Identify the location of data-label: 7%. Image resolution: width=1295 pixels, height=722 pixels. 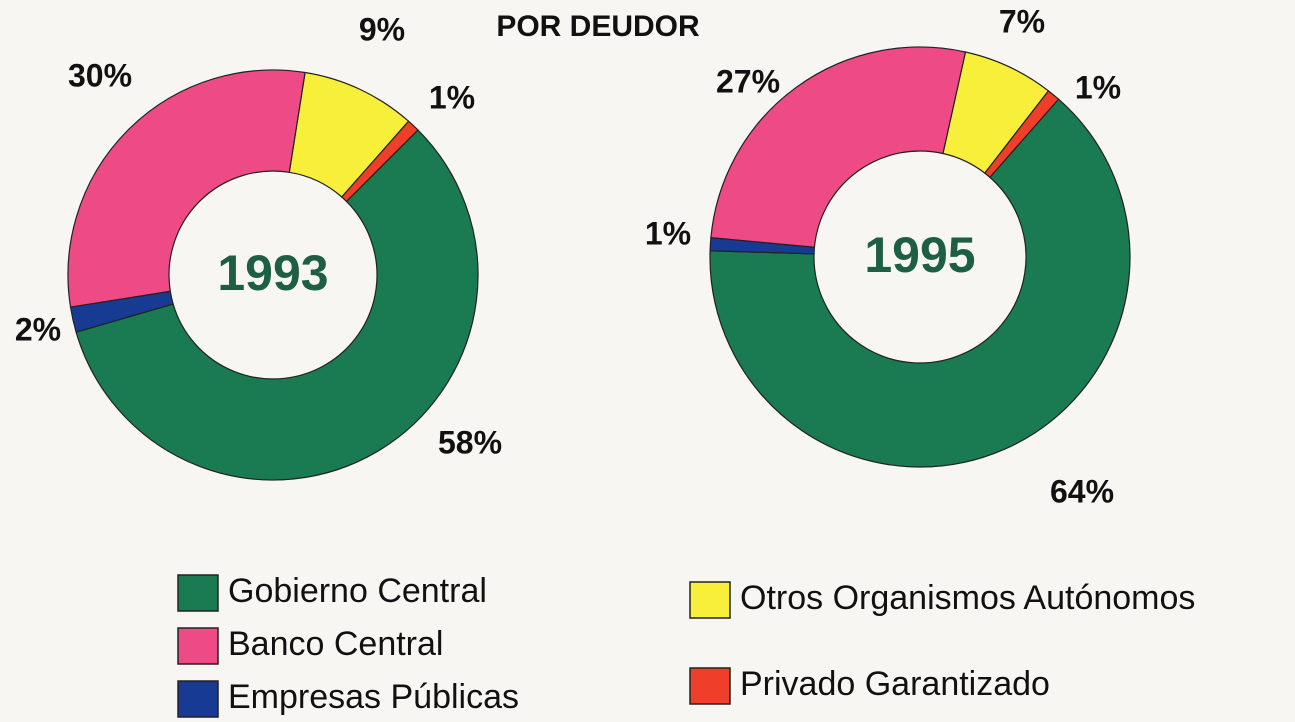
(1022, 21).